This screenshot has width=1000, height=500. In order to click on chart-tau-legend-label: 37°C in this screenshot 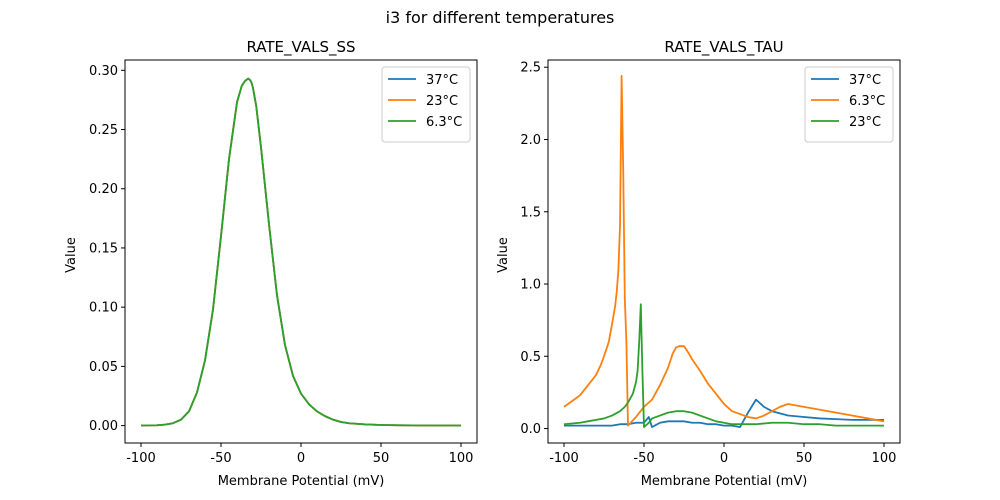, I will do `click(865, 80)`.